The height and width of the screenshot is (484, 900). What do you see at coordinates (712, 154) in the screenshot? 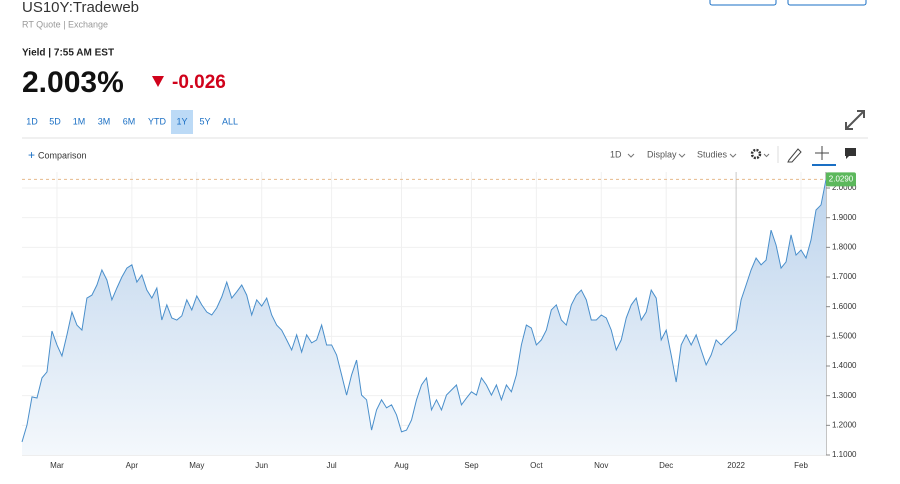
I see `studies-button: Studies` at bounding box center [712, 154].